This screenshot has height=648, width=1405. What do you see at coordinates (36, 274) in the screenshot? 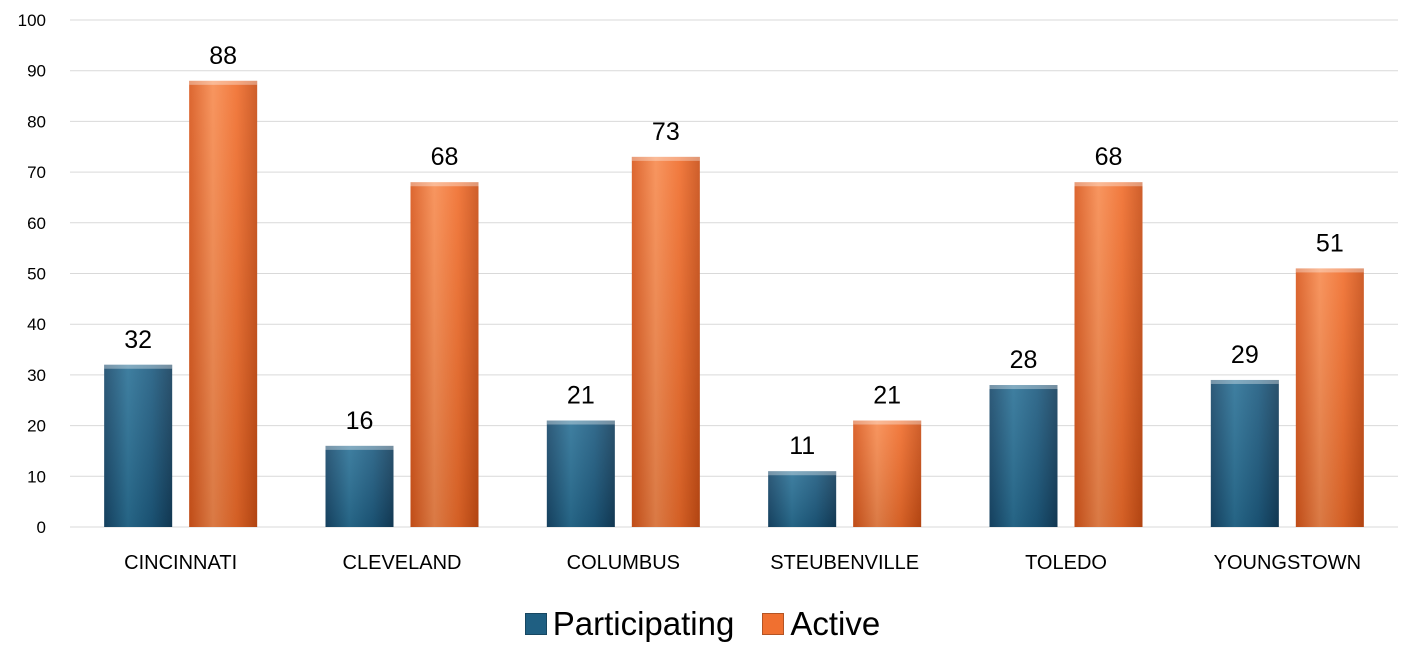
I see `y-tick-label-50: 50` at bounding box center [36, 274].